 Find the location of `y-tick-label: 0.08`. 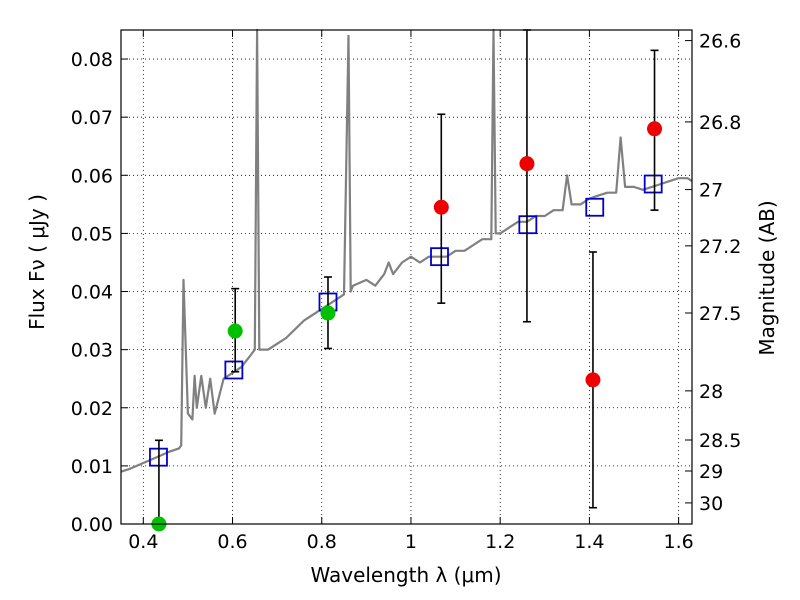

y-tick-label: 0.08 is located at coordinates (92, 60).